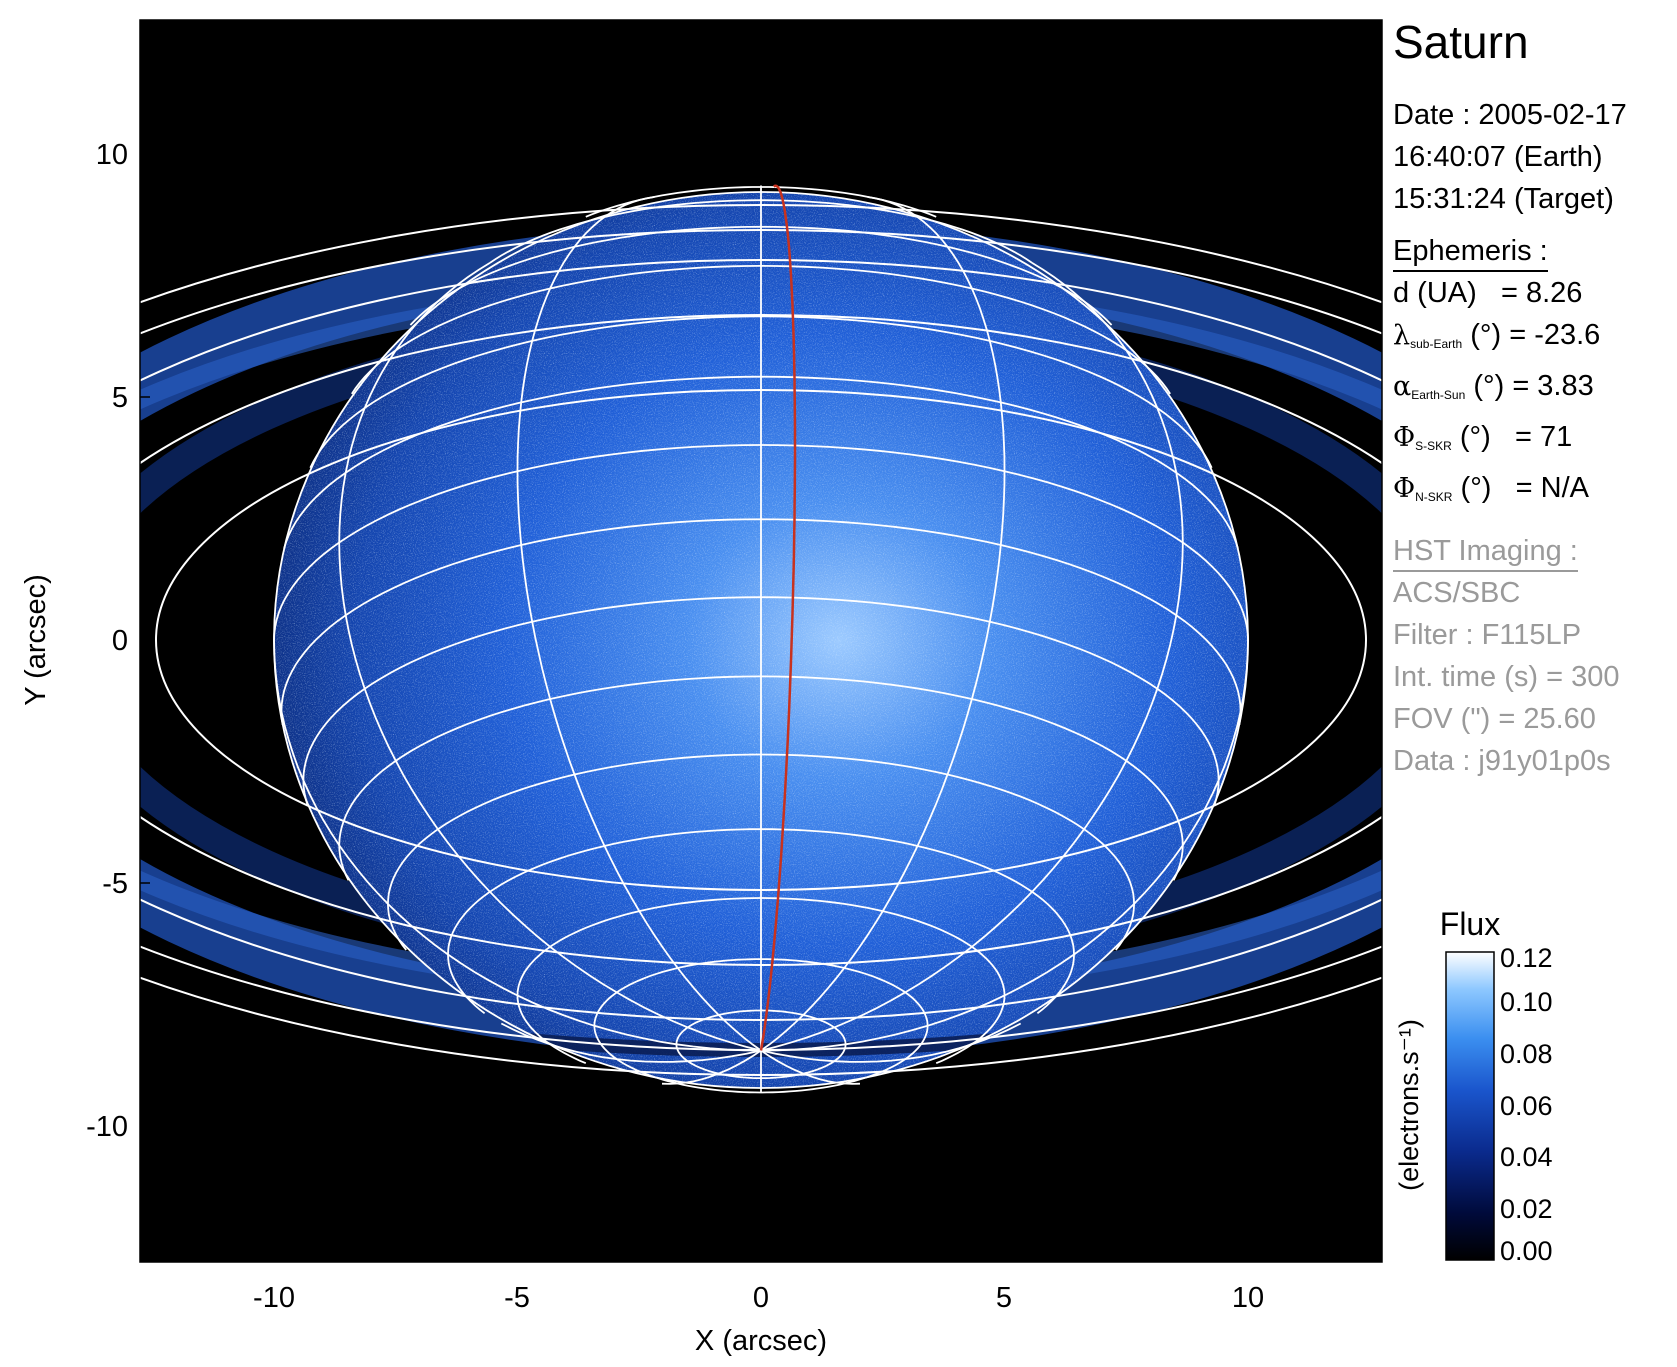 This screenshot has height=1367, width=1677. What do you see at coordinates (1485, 553) in the screenshot?
I see `imaging-heading: HST Imaging :` at bounding box center [1485, 553].